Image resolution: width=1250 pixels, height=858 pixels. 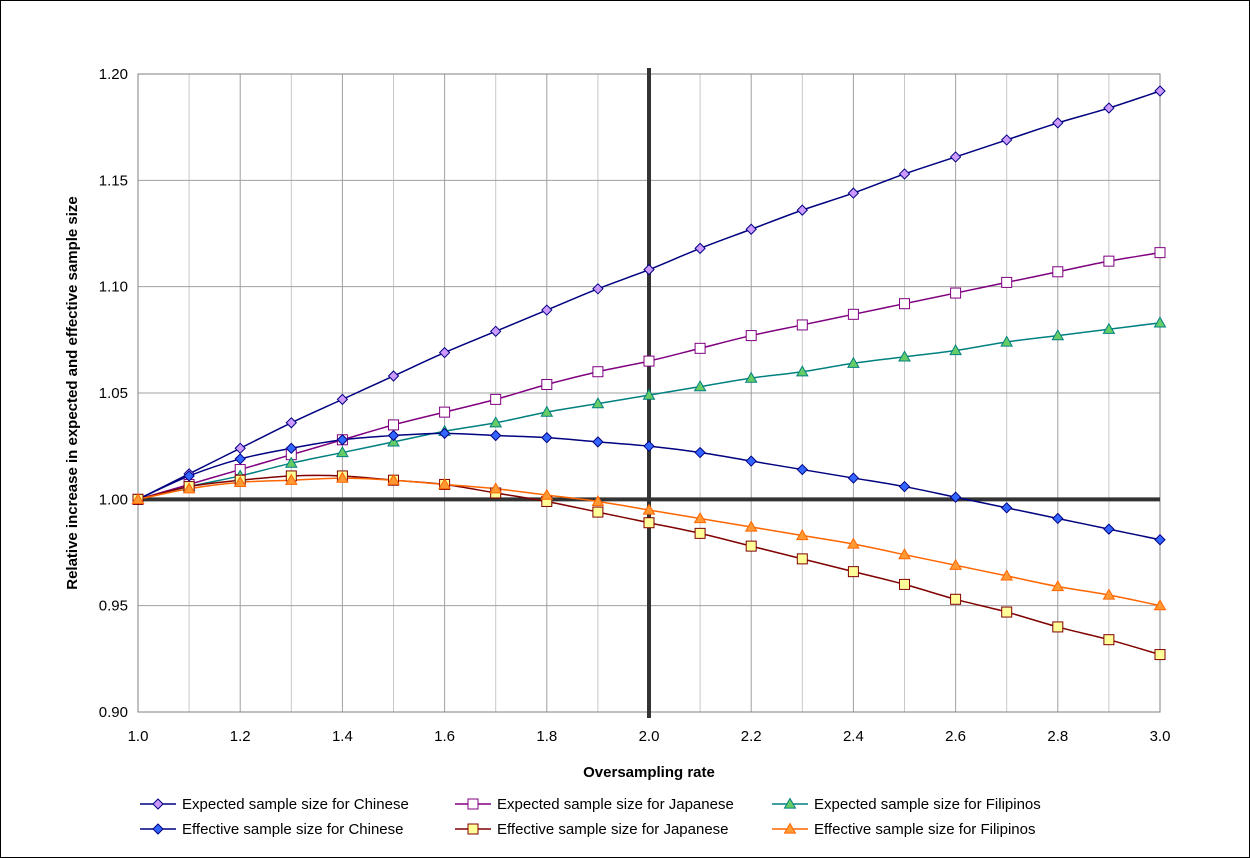 I want to click on y-tick-label: 1.15, so click(x=113, y=180).